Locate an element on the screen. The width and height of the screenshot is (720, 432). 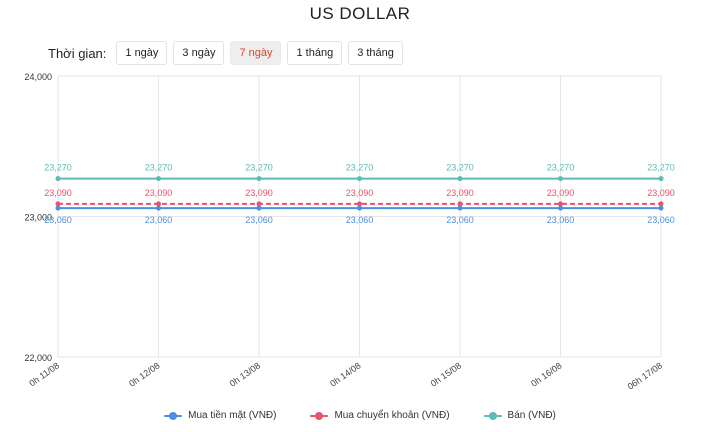
legend-item-transfer-buy: Mua chuyển khoản (VNĐ) is located at coordinates (380, 415).